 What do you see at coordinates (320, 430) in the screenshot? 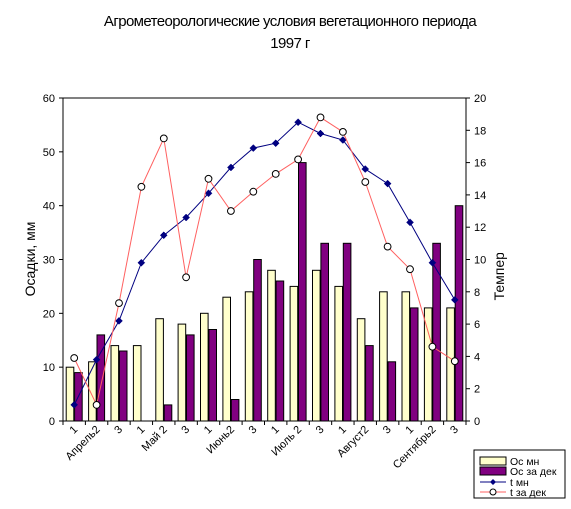
I see `x-tick-label-11: 3` at bounding box center [320, 430].